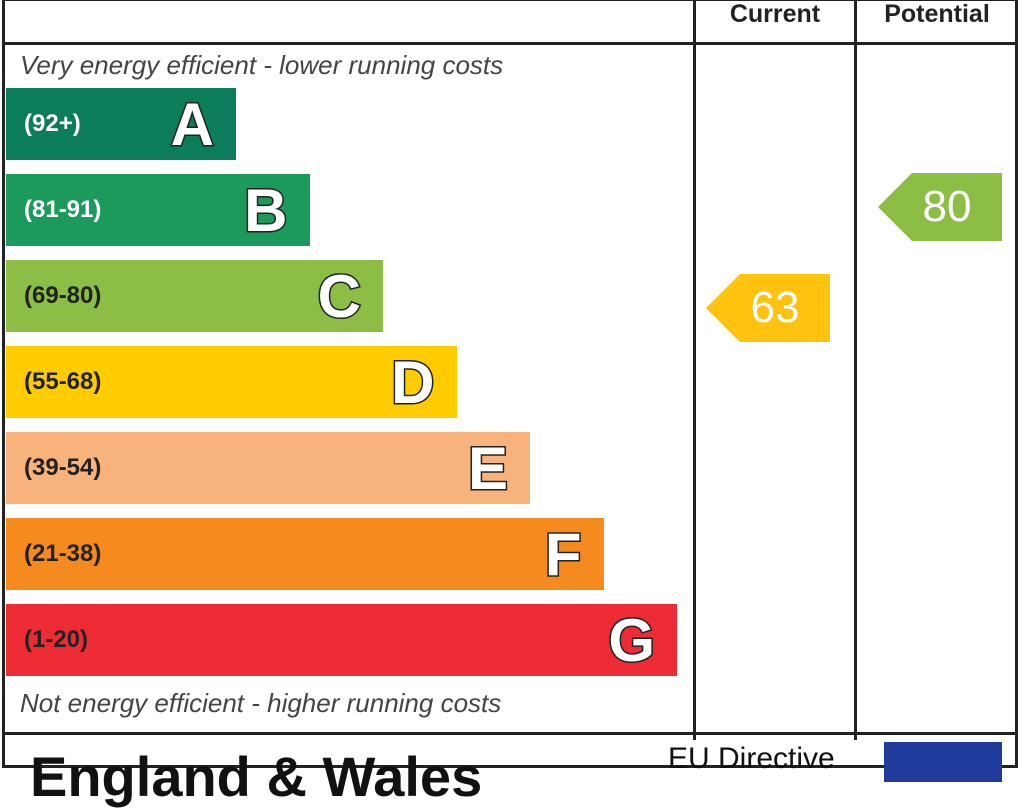  I want to click on current-column-header: Current, so click(775, 14).